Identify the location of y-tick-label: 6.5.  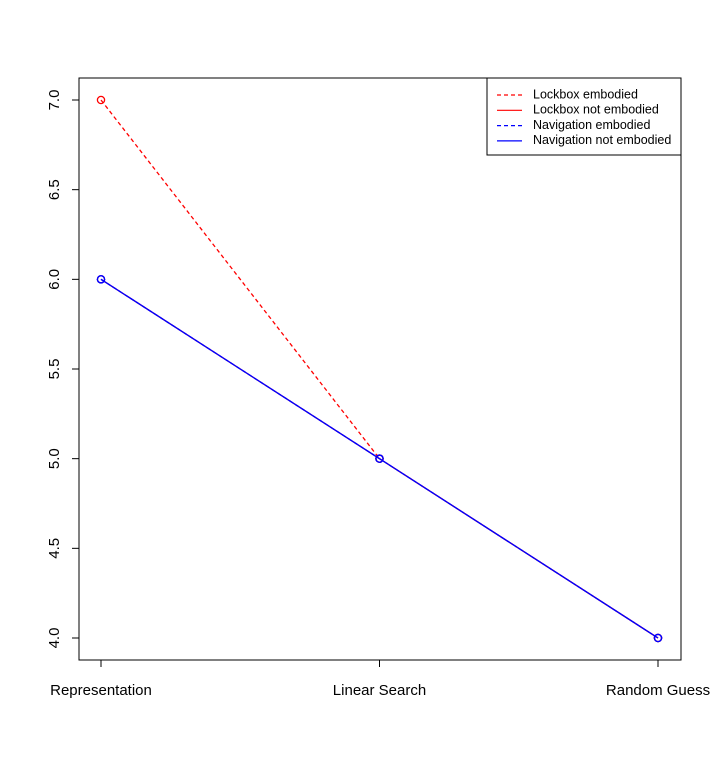
(54, 189).